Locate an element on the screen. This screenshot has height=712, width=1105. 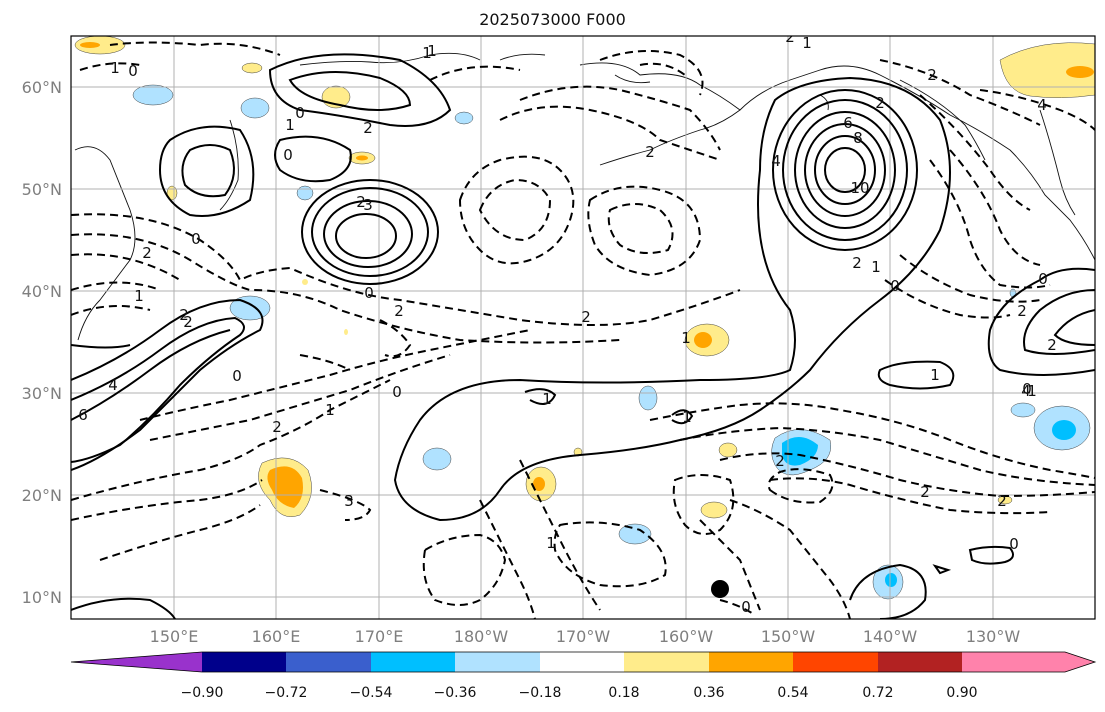
lon-label: 140°W is located at coordinates (890, 636).